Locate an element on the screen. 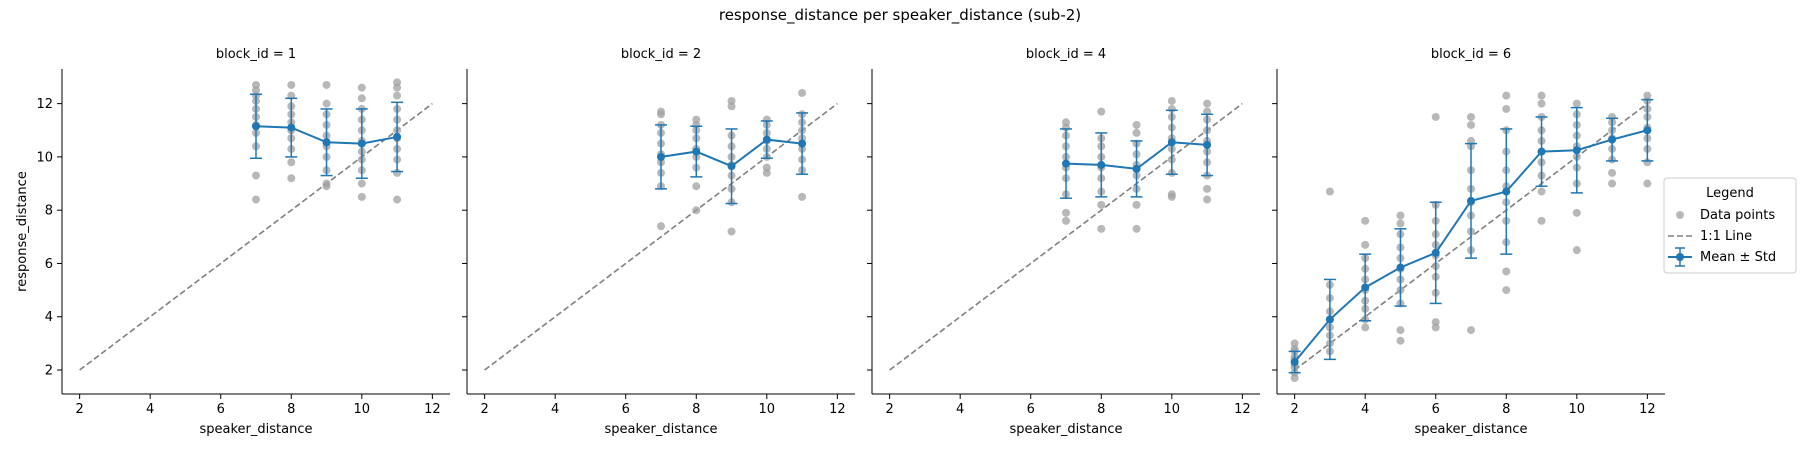 The image size is (1800, 450). y-tick-label: 8 is located at coordinates (49, 211).